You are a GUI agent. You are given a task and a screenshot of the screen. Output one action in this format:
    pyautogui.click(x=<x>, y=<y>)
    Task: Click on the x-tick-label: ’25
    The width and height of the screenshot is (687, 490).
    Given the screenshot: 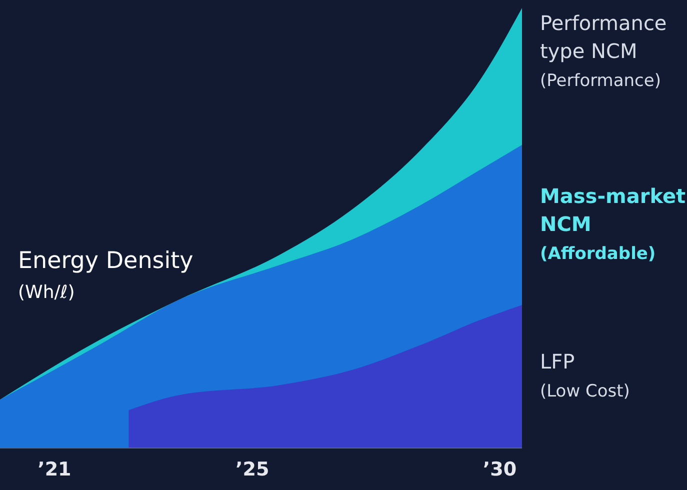 What is the action you would take?
    pyautogui.click(x=253, y=469)
    